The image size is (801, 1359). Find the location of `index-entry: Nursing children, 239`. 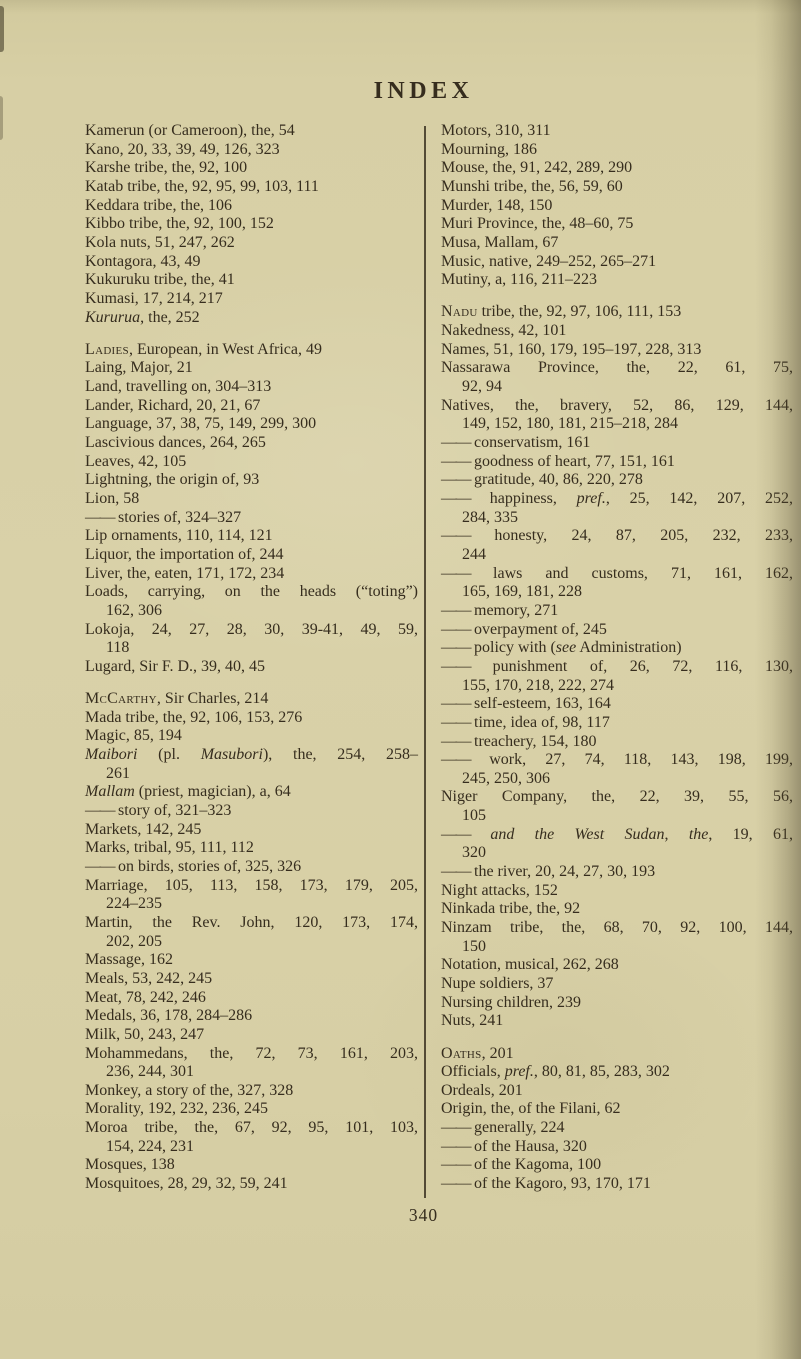

index-entry: Nursing children, 239 is located at coordinates (511, 1002).